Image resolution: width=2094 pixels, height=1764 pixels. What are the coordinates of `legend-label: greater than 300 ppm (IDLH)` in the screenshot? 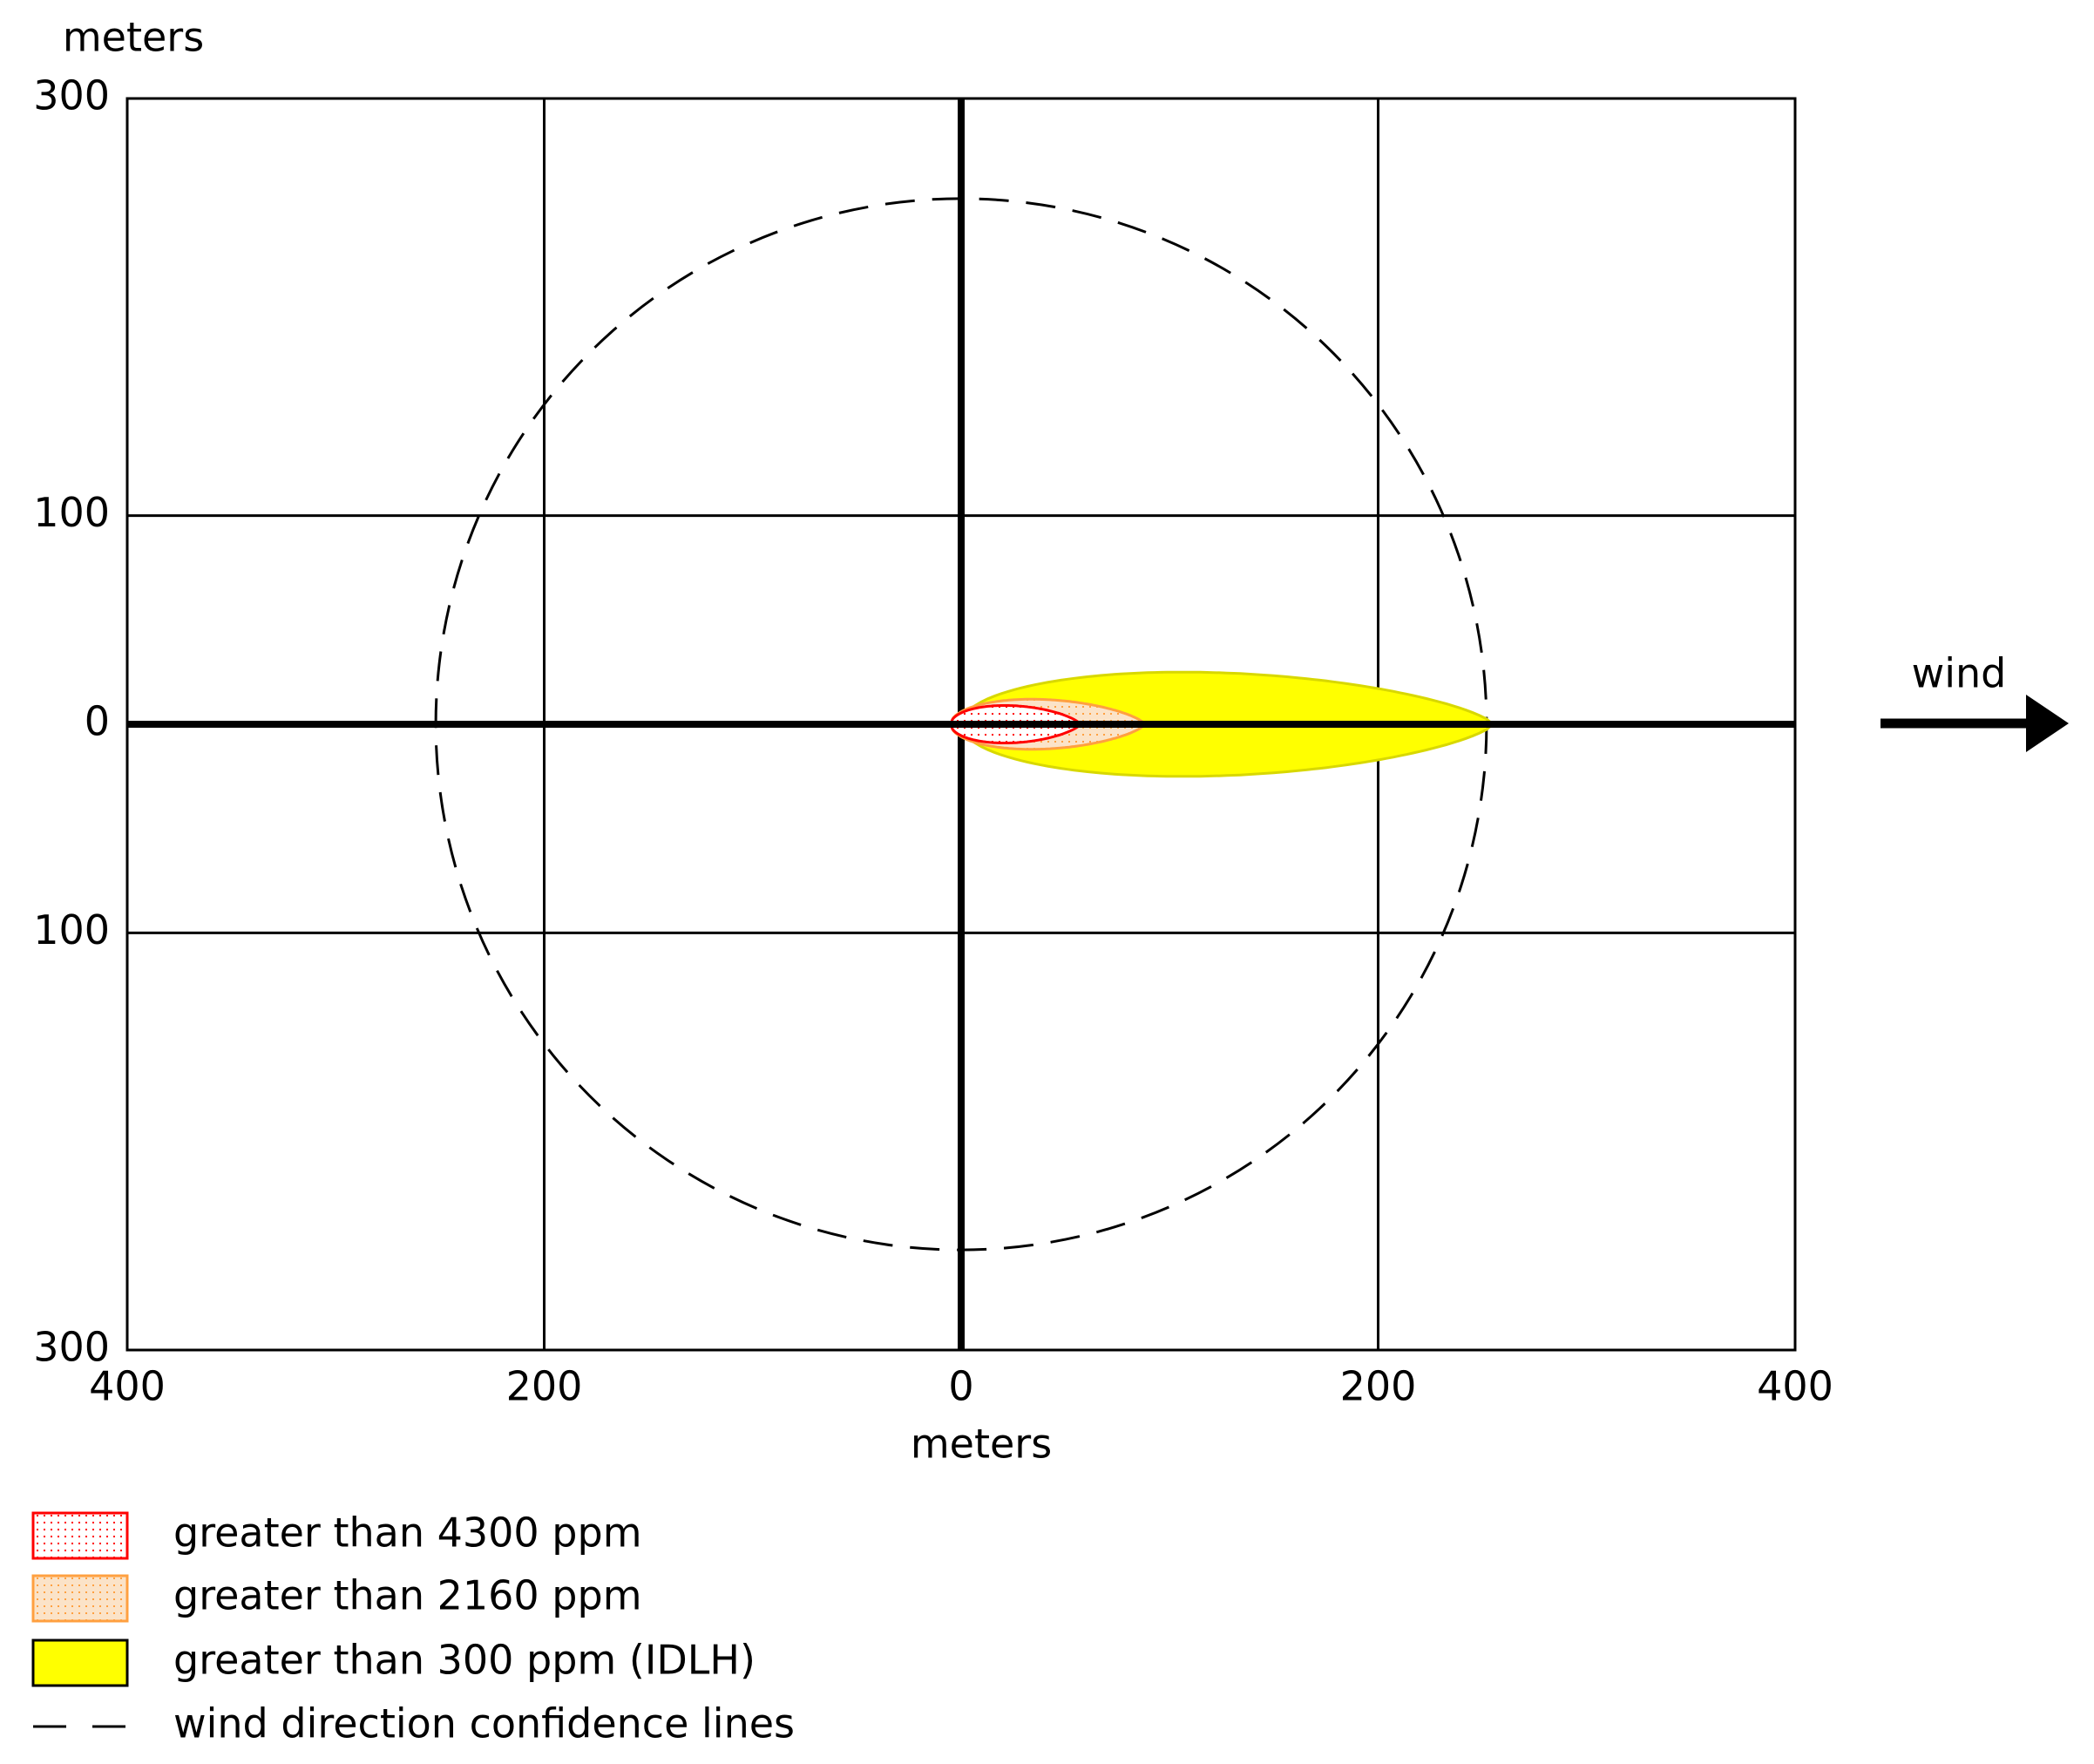 It's located at (464, 1660).